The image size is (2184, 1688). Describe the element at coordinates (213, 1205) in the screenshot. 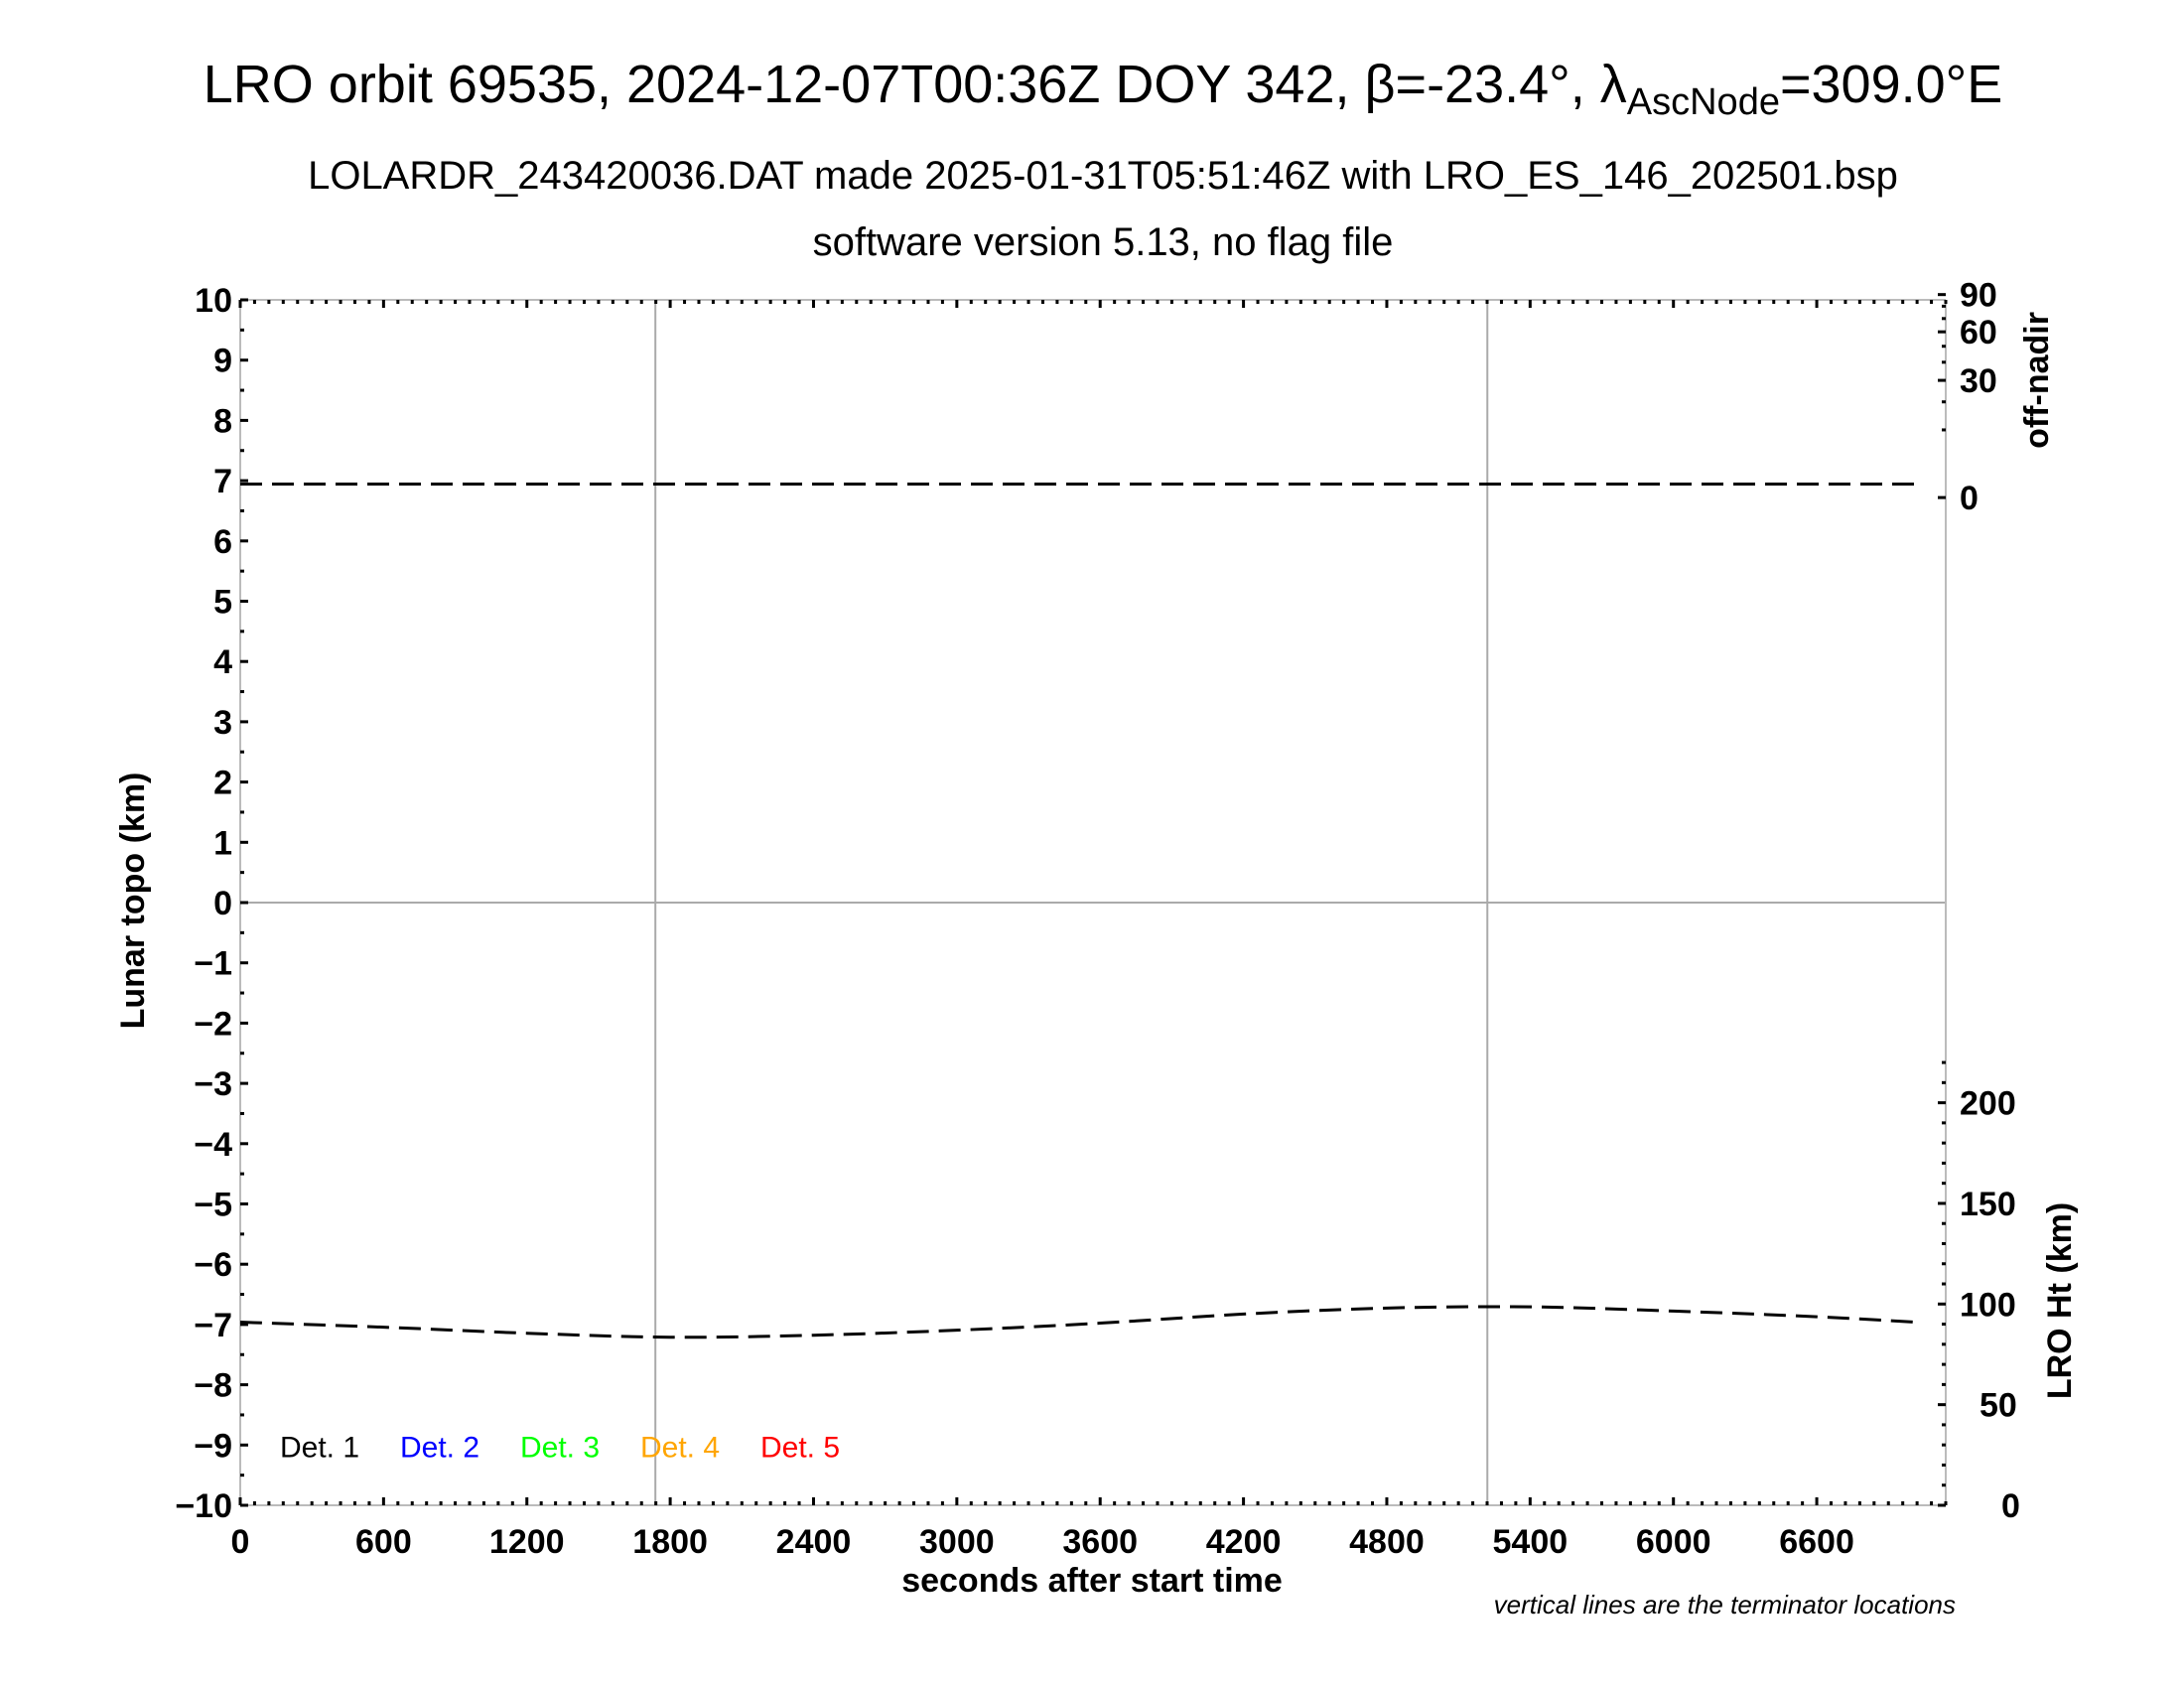

I see `y-tick-label: −5` at that location.